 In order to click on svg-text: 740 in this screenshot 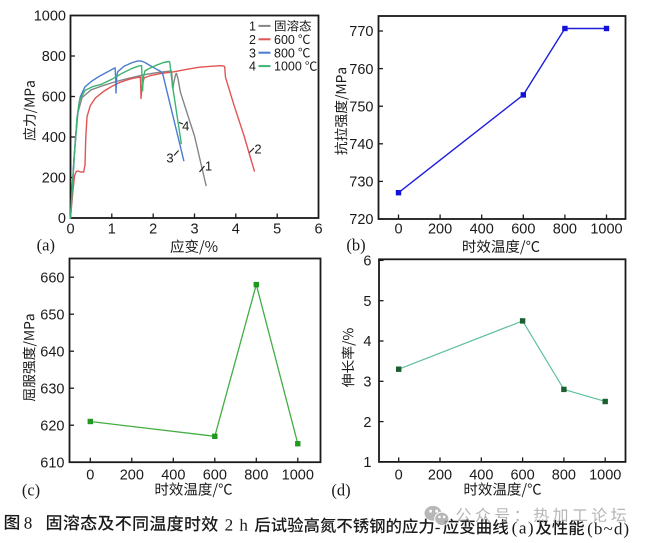, I will do `click(361, 145)`.